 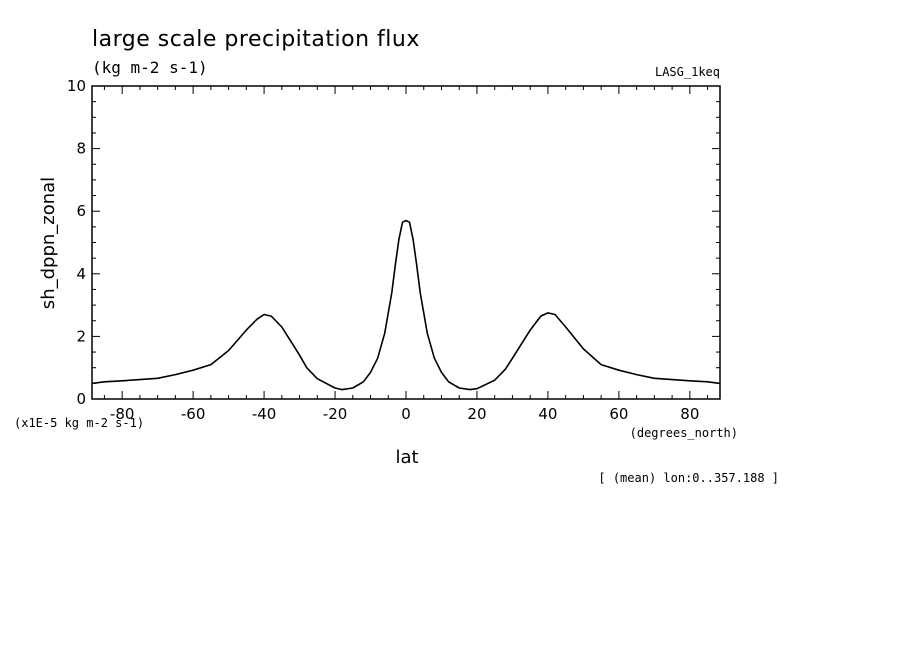 I want to click on x-tick-label: -40, so click(x=264, y=414).